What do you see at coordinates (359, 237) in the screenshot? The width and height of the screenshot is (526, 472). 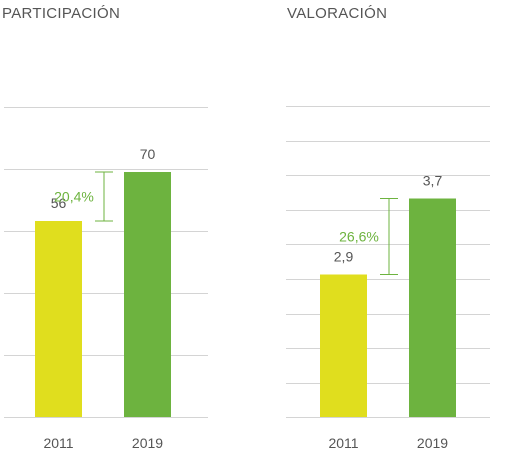 I see `difference-label: 26,6%` at bounding box center [359, 237].